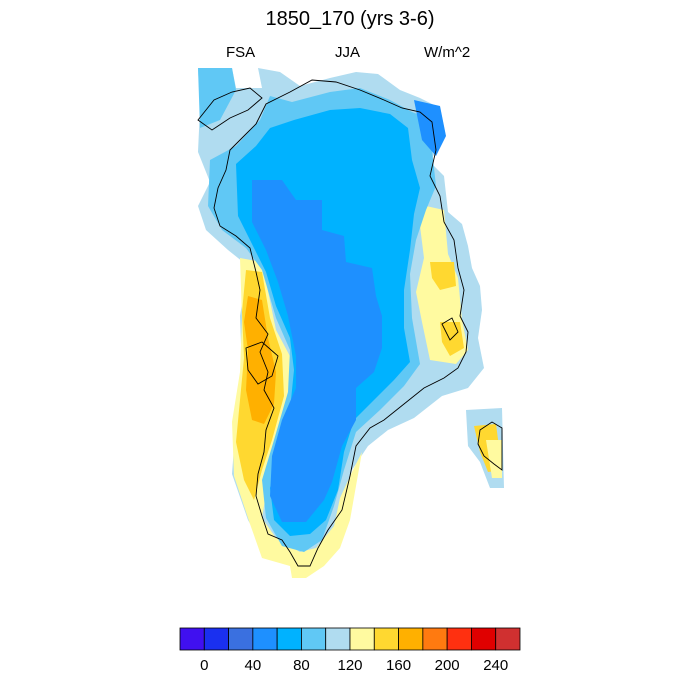 The height and width of the screenshot is (700, 700). I want to click on units-label: W/m^2, so click(447, 52).